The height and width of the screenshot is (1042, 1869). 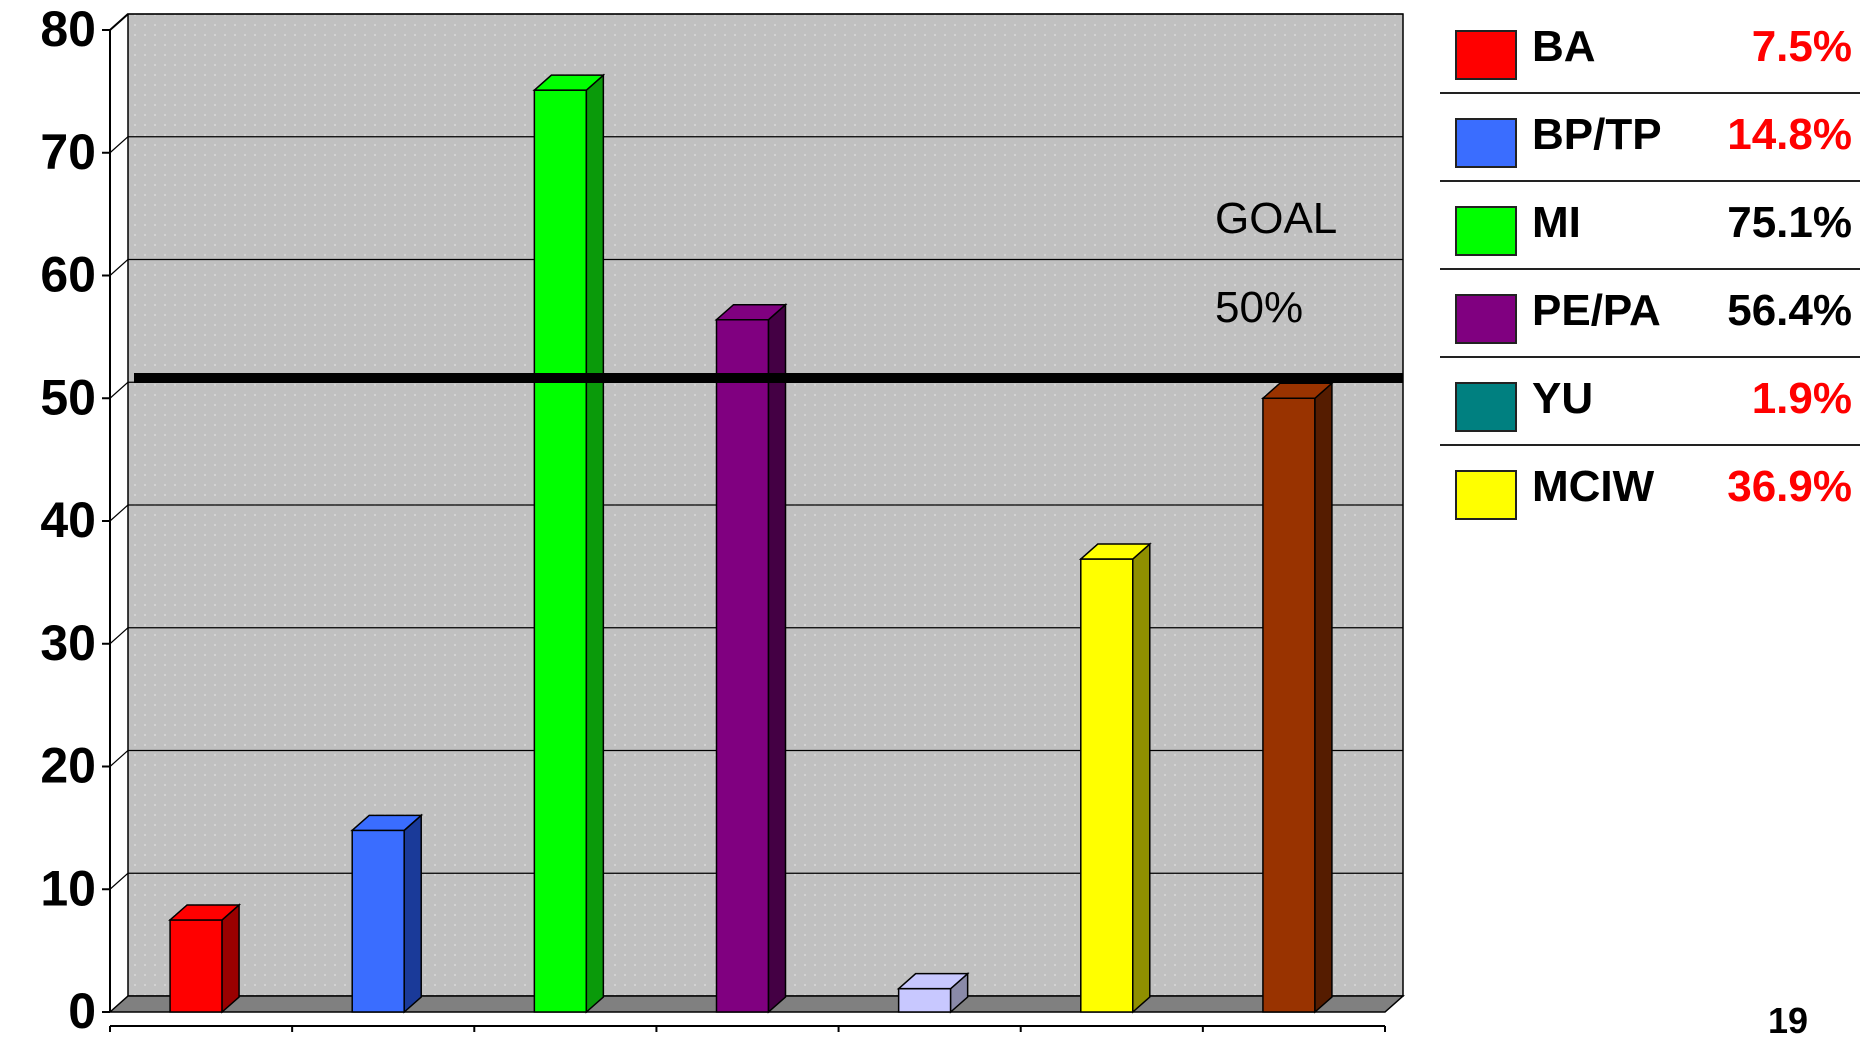 I want to click on y-axis-ticks: 0 10 20 30 40 50 60 70 80, so click(x=75, y=516).